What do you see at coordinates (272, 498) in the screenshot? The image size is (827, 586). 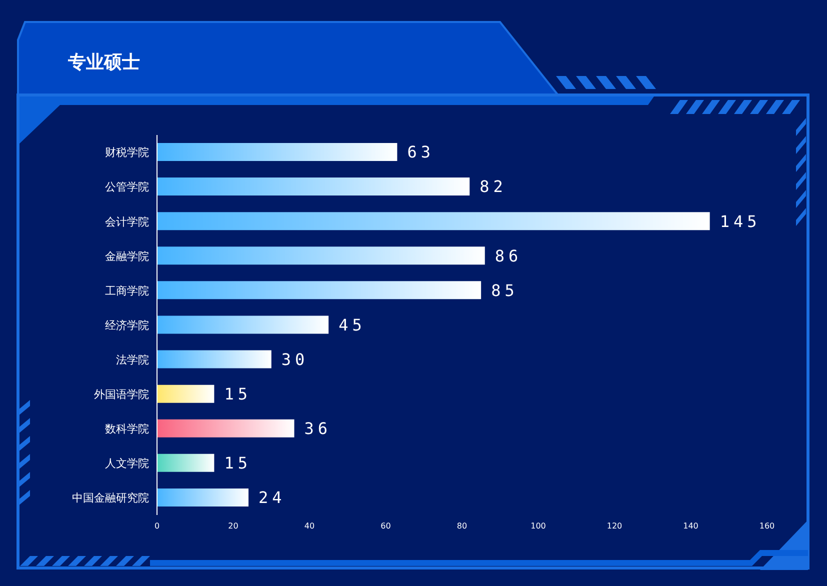 I see `data-label: 24` at bounding box center [272, 498].